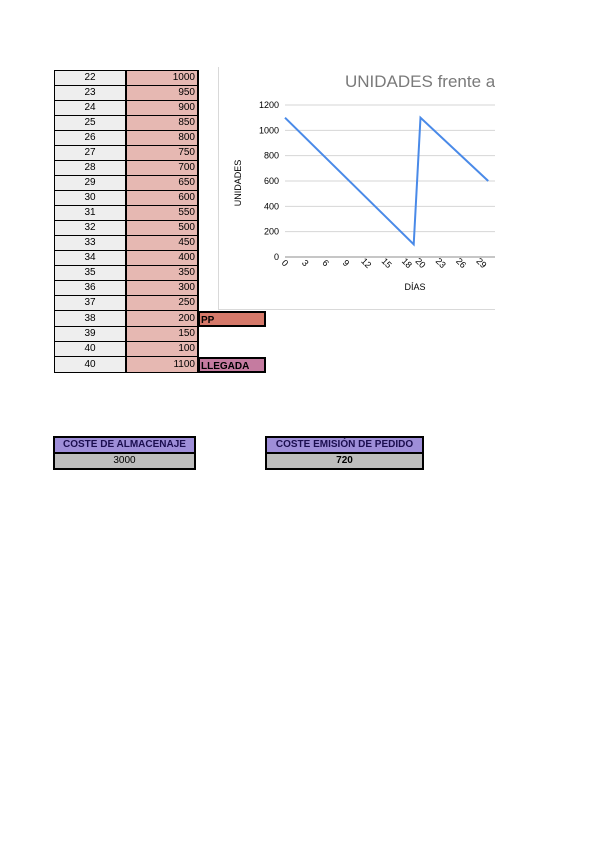 The height and width of the screenshot is (848, 599). What do you see at coordinates (271, 156) in the screenshot?
I see `y-tick-label: 800` at bounding box center [271, 156].